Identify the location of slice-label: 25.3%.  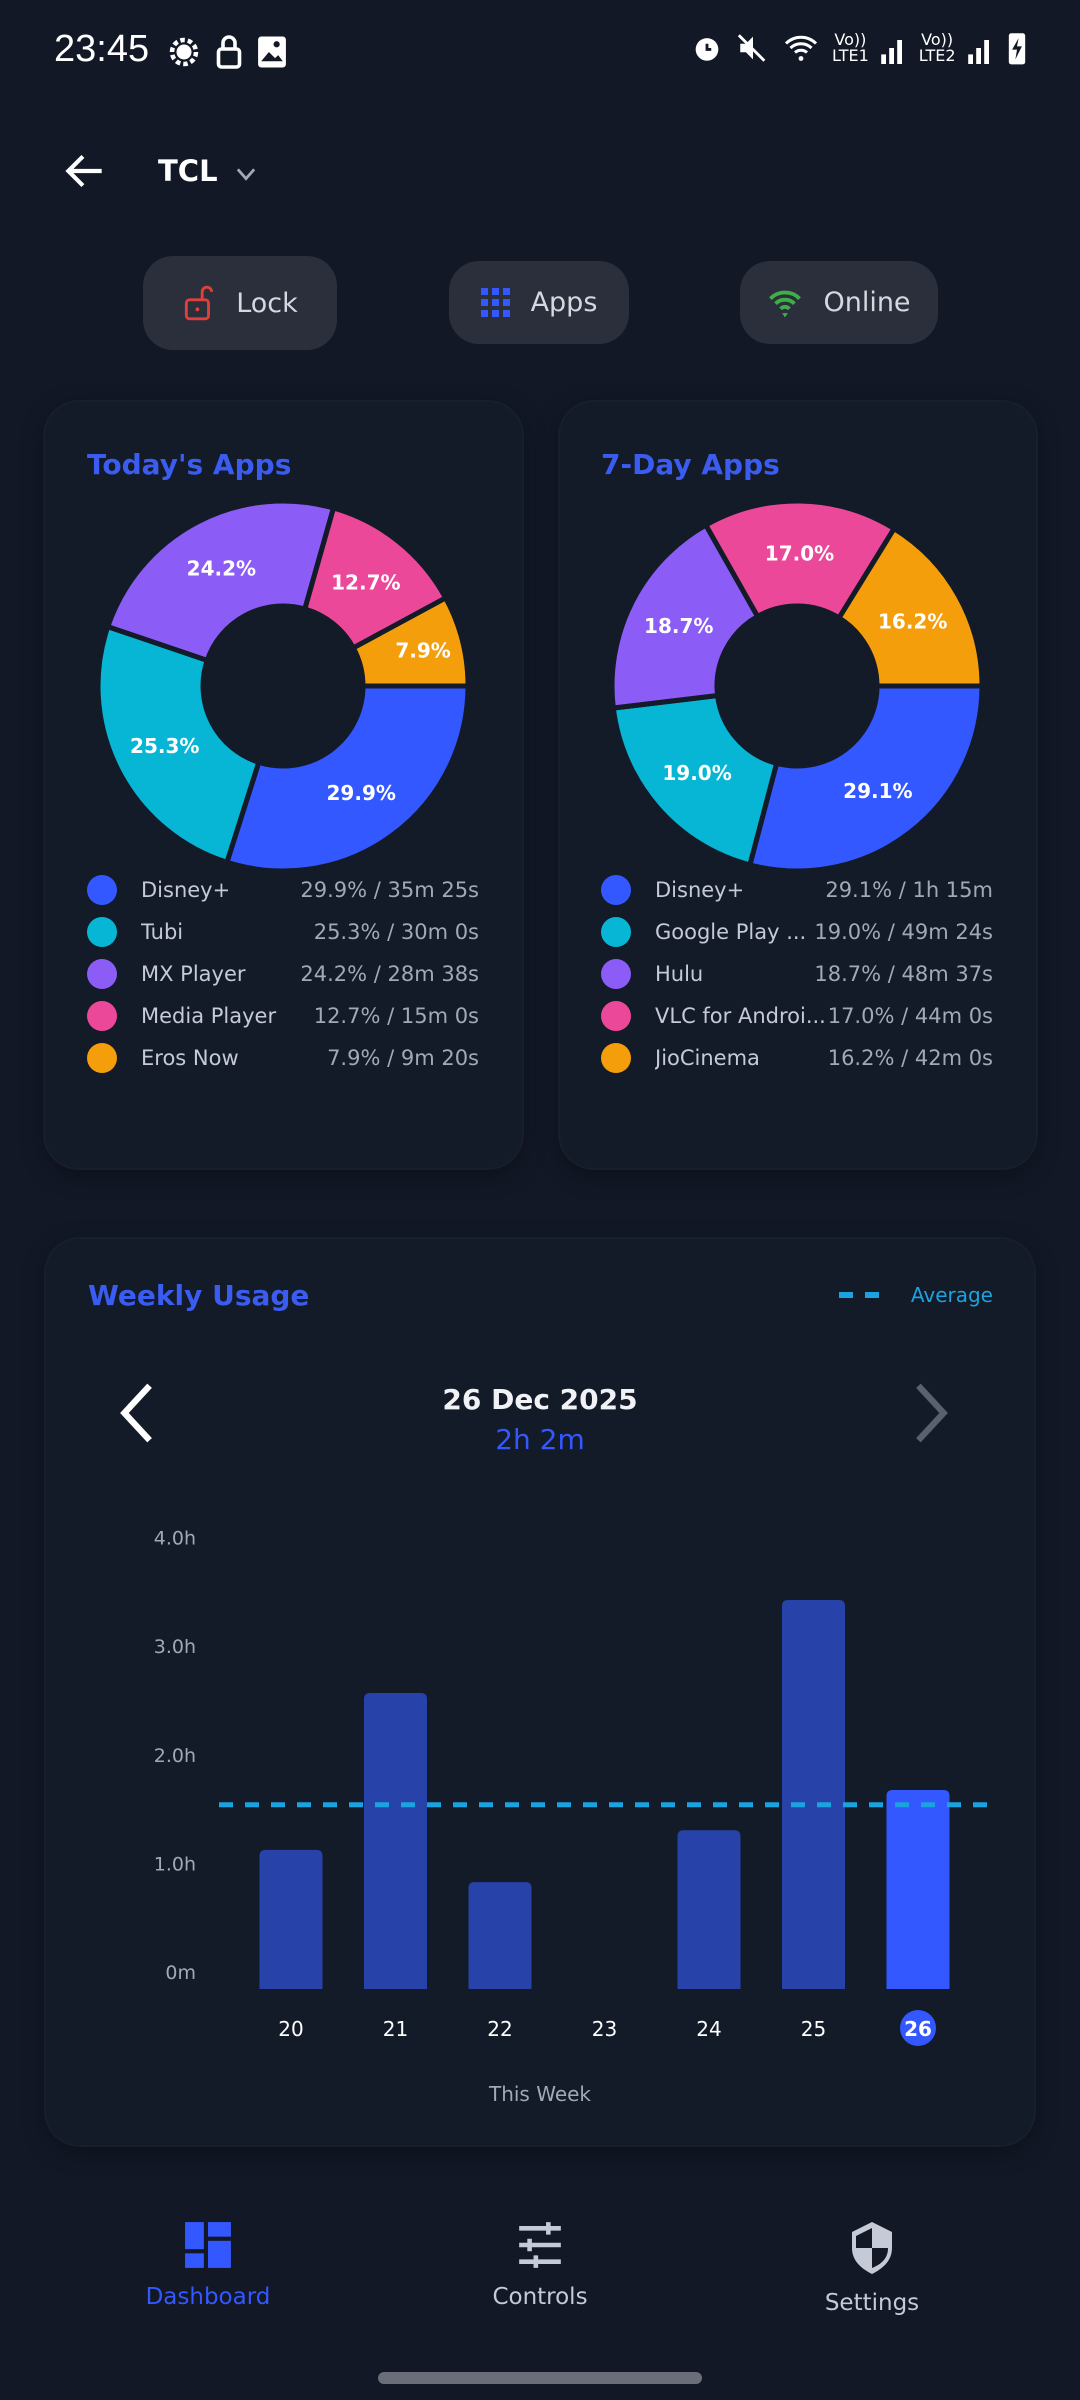
(164, 746).